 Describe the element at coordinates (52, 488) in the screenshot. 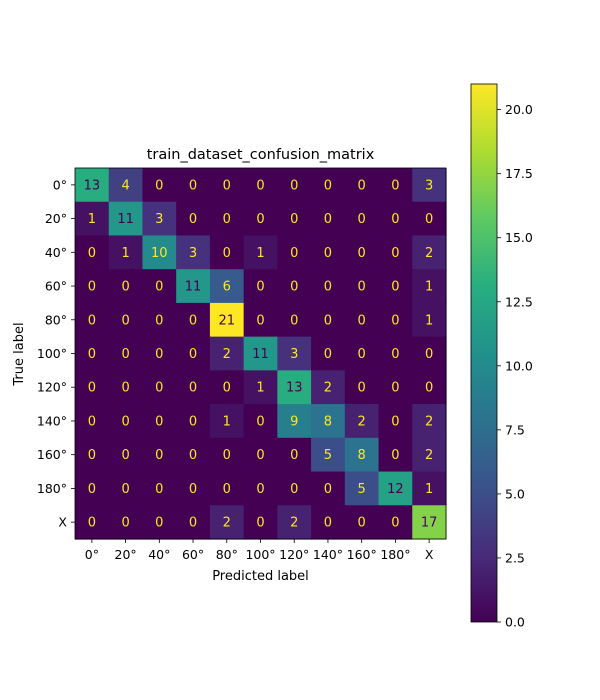

I see `y-tick-label: 180°` at that location.